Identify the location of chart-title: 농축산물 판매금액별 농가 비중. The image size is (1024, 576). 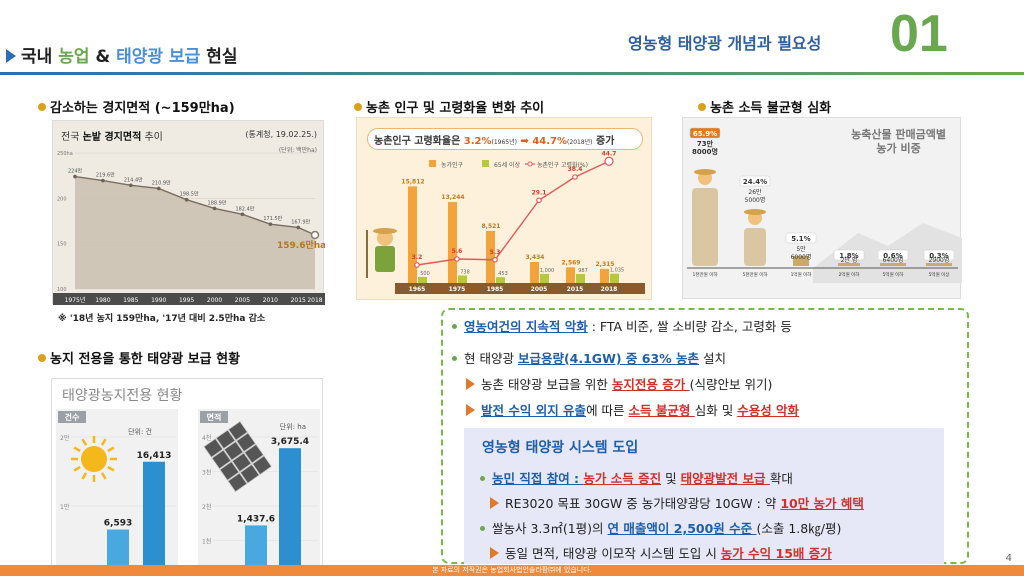
(898, 141).